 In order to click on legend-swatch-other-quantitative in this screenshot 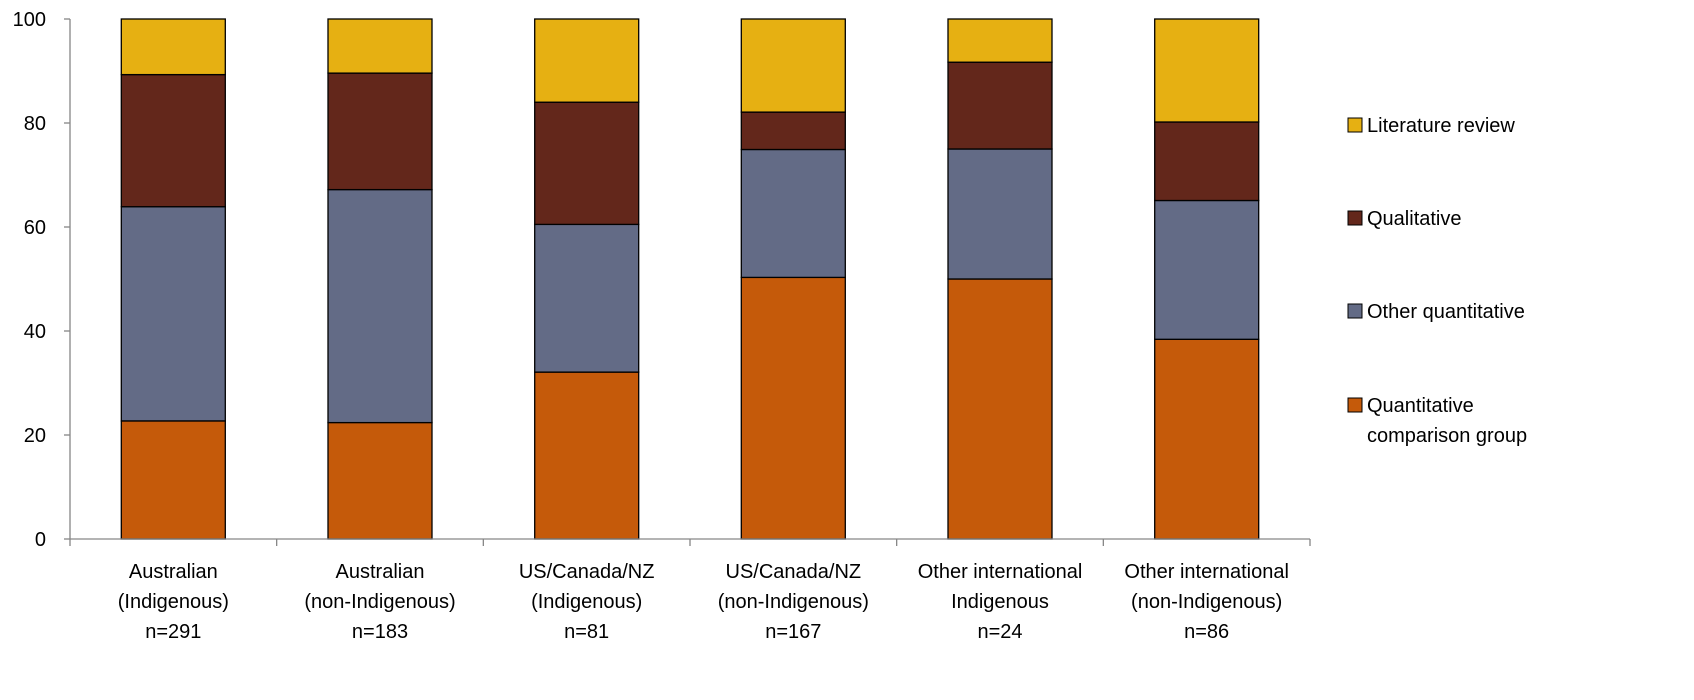, I will do `click(1355, 311)`.